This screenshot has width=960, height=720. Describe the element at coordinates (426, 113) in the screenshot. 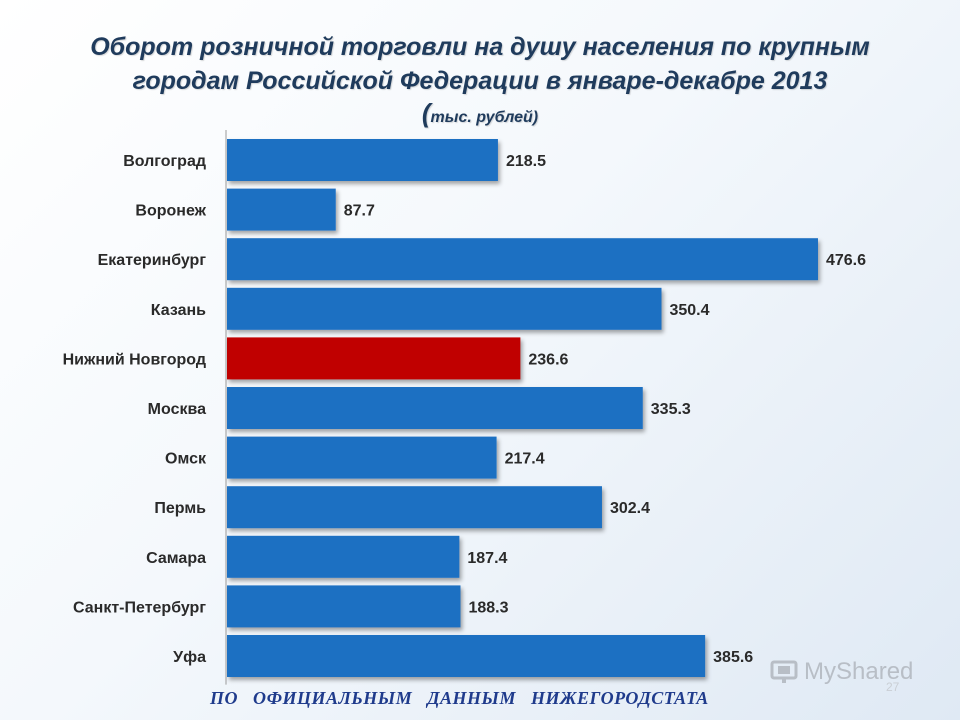

I see `units-open-paren: (` at that location.